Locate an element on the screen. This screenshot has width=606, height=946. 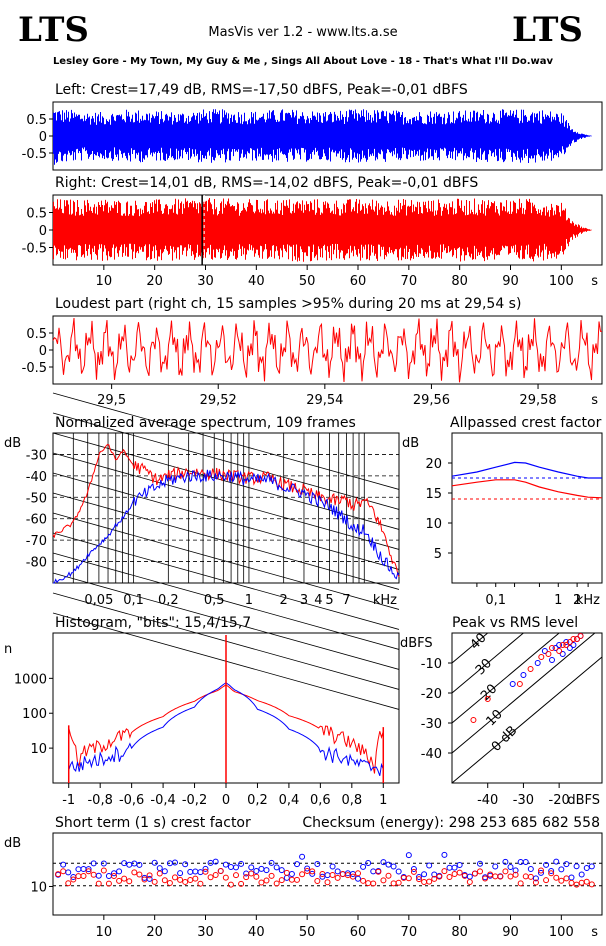
x-tick-label: 100 is located at coordinates (561, 281).